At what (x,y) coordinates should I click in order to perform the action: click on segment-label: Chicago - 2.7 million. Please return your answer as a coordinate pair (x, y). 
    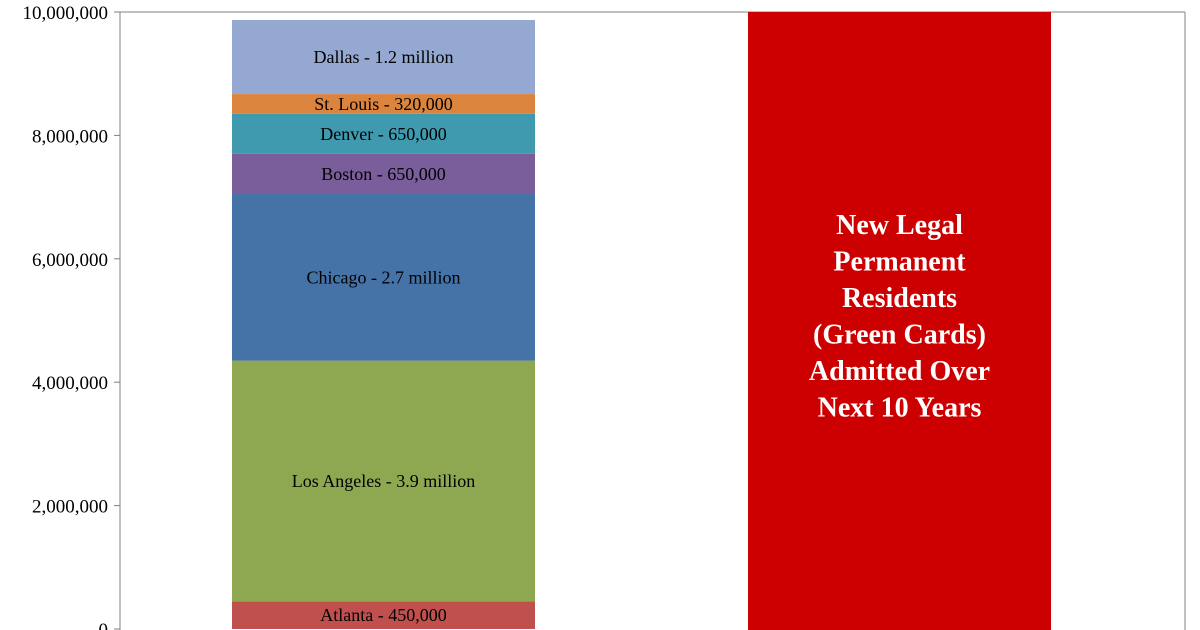
    Looking at the image, I should click on (384, 277).